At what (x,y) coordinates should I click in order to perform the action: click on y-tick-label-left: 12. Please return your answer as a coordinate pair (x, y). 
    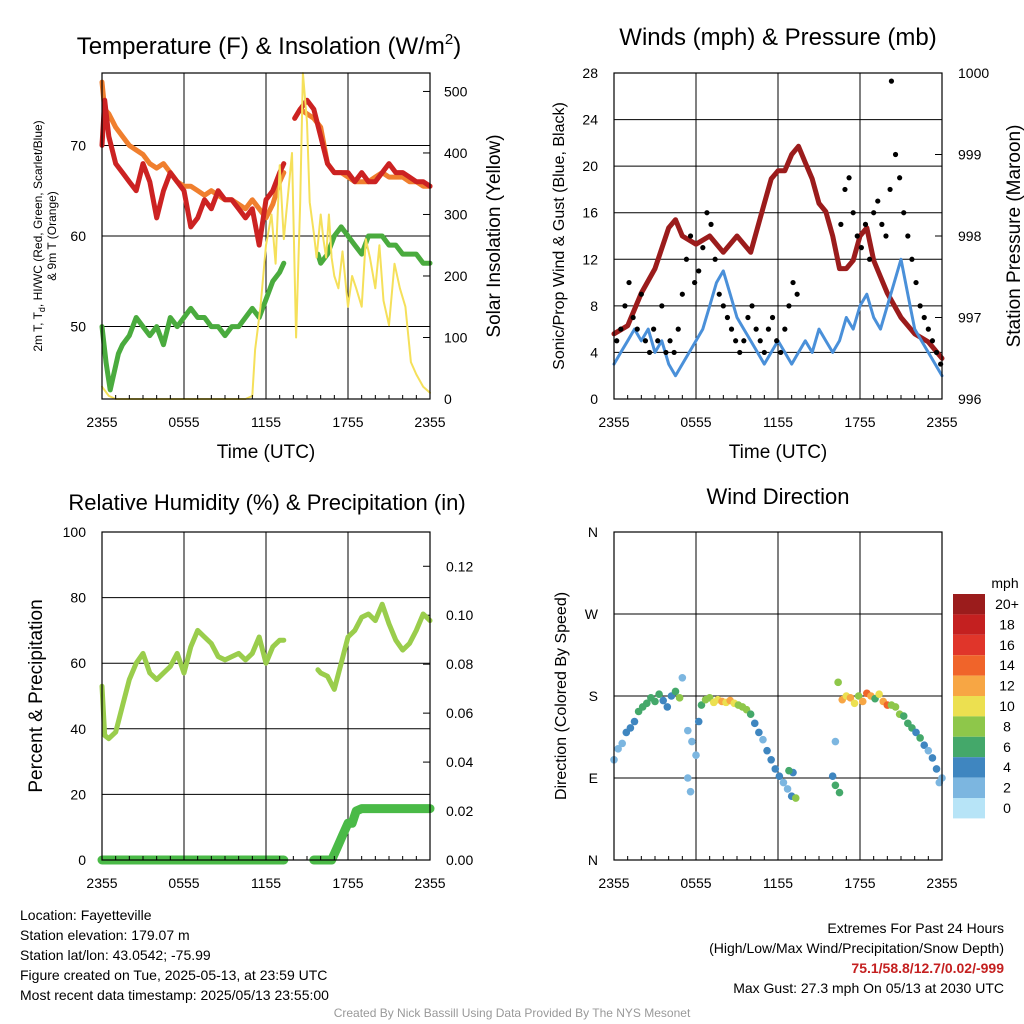
    Looking at the image, I should click on (590, 259).